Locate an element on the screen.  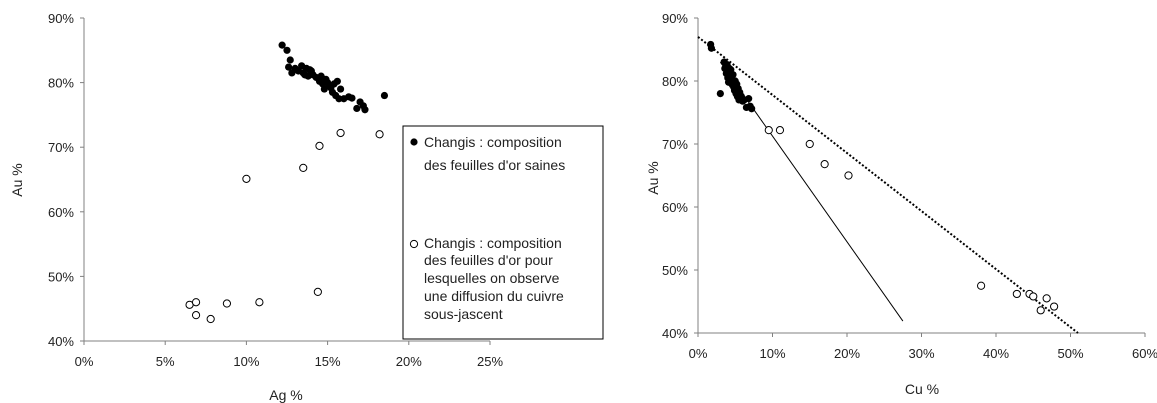
right-x-tick-label: 20% is located at coordinates (847, 353).